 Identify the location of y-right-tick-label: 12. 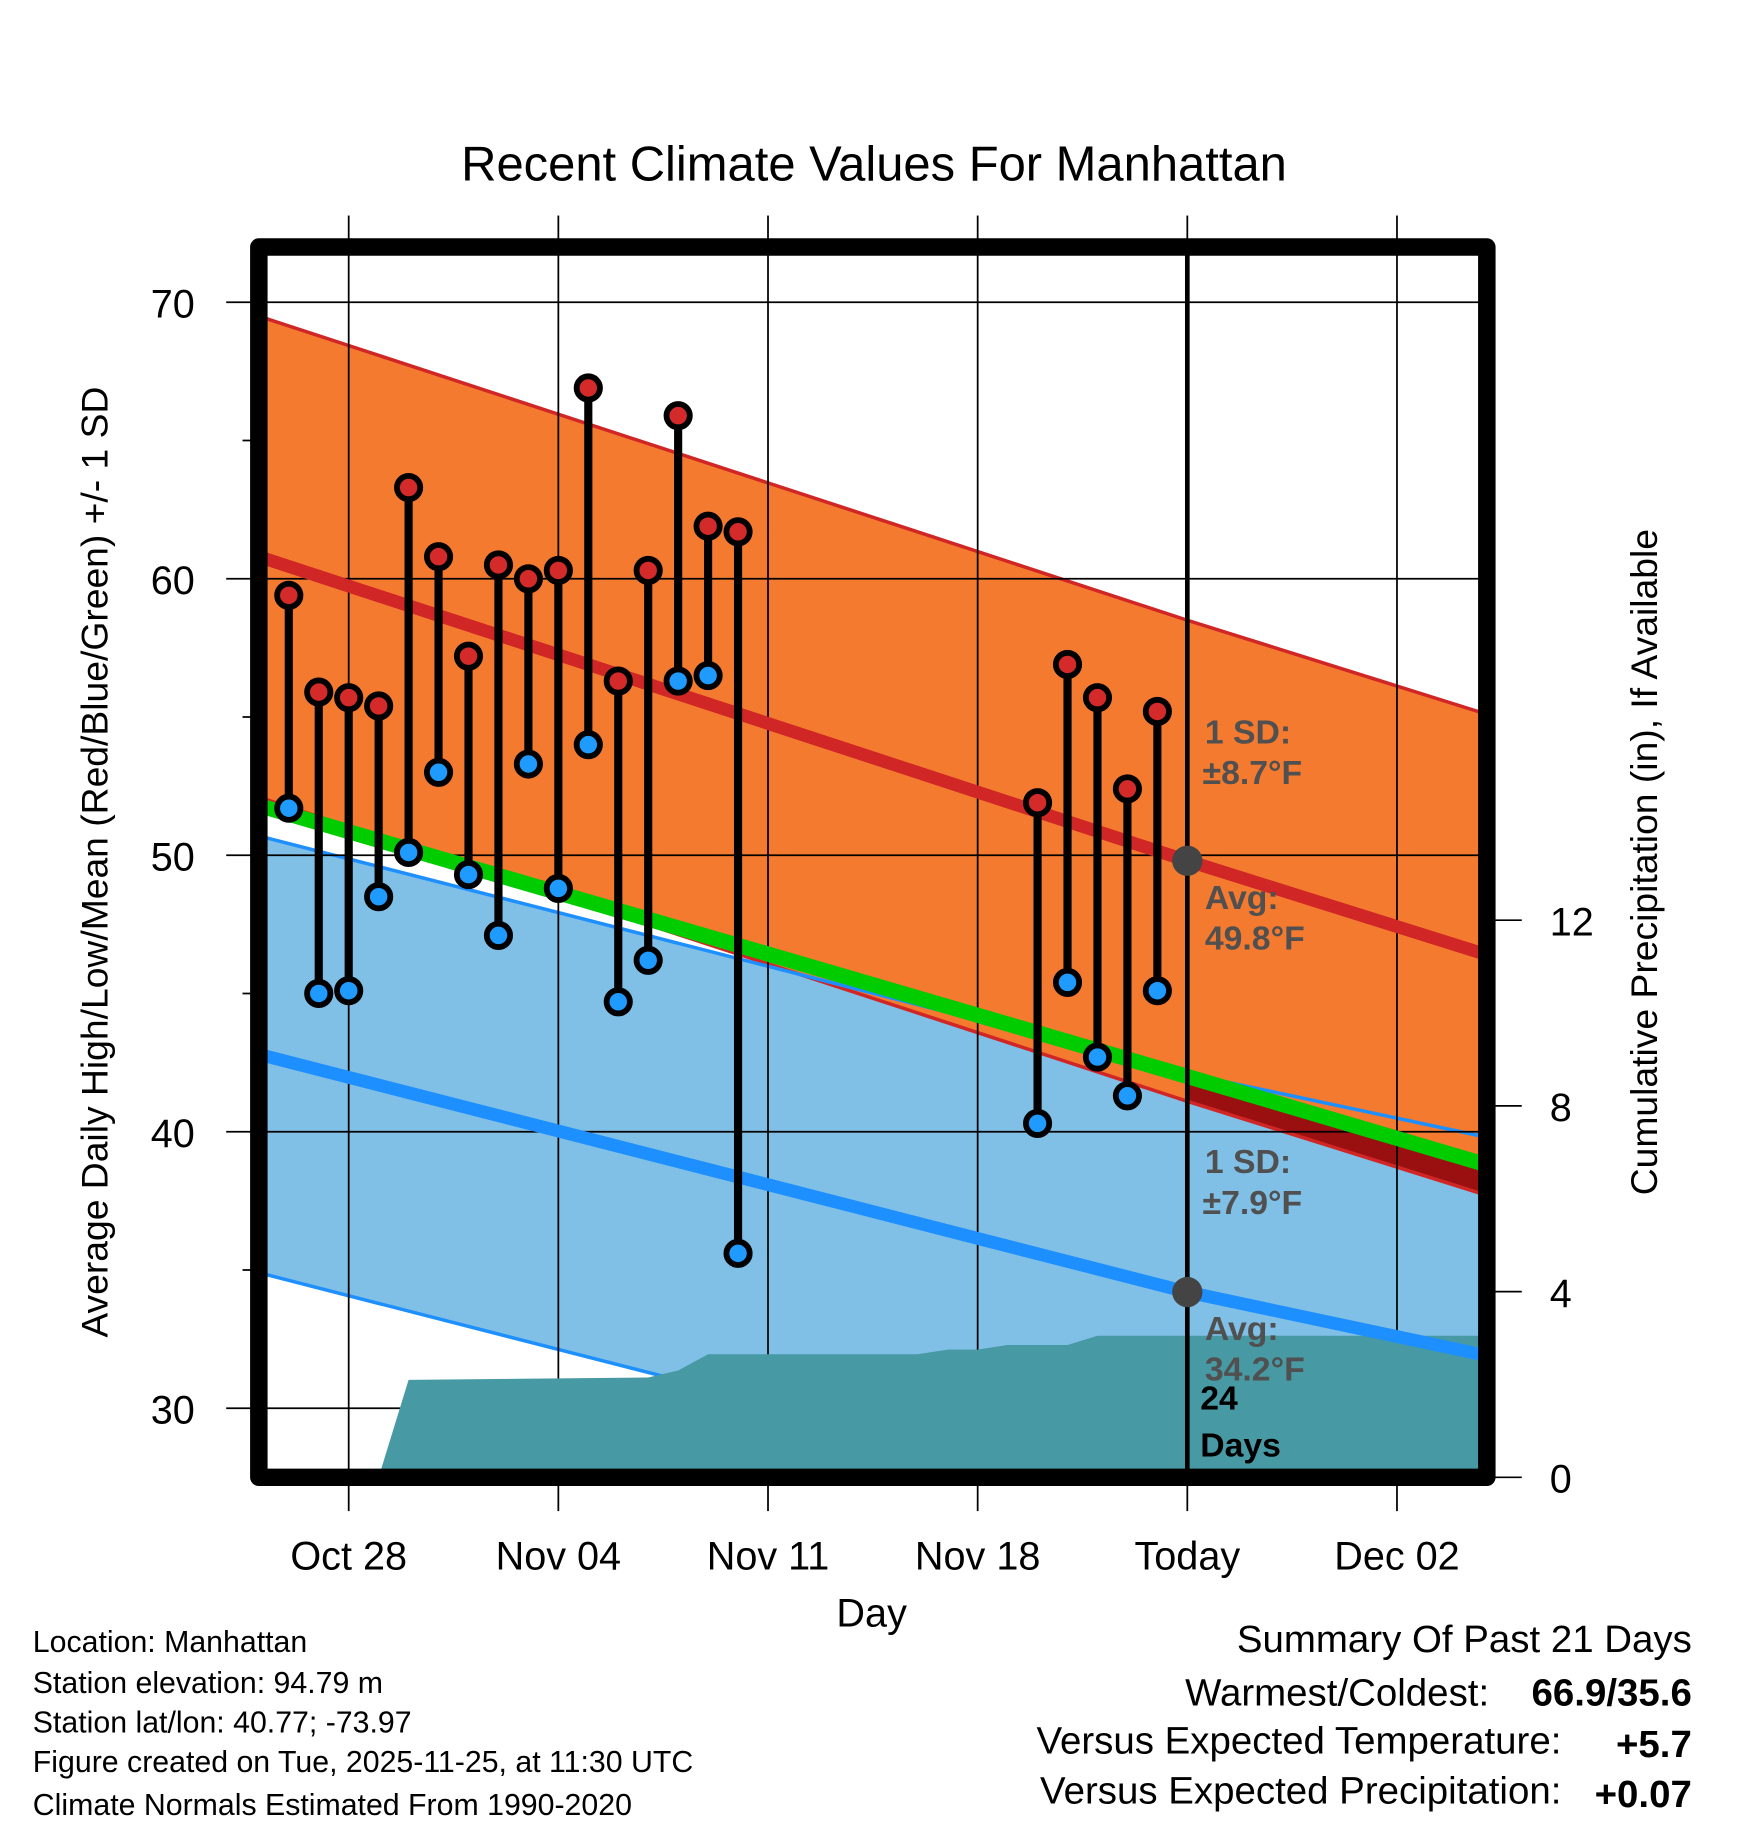
(1572, 922).